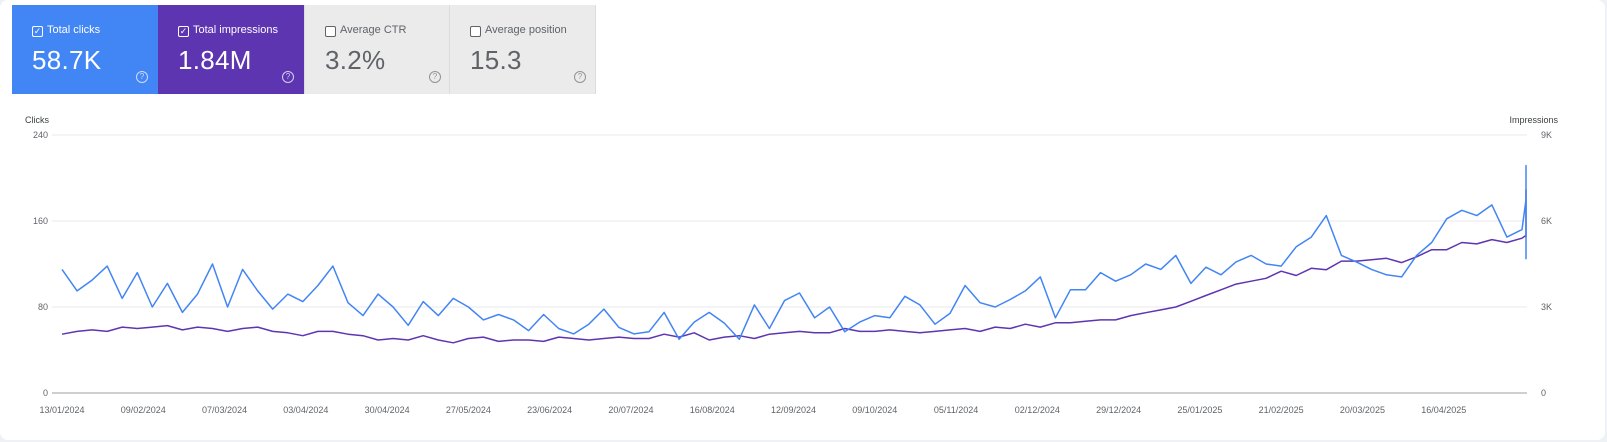  Describe the element at coordinates (1118, 410) in the screenshot. I see `x-tick-label: 29/12/2024` at that location.